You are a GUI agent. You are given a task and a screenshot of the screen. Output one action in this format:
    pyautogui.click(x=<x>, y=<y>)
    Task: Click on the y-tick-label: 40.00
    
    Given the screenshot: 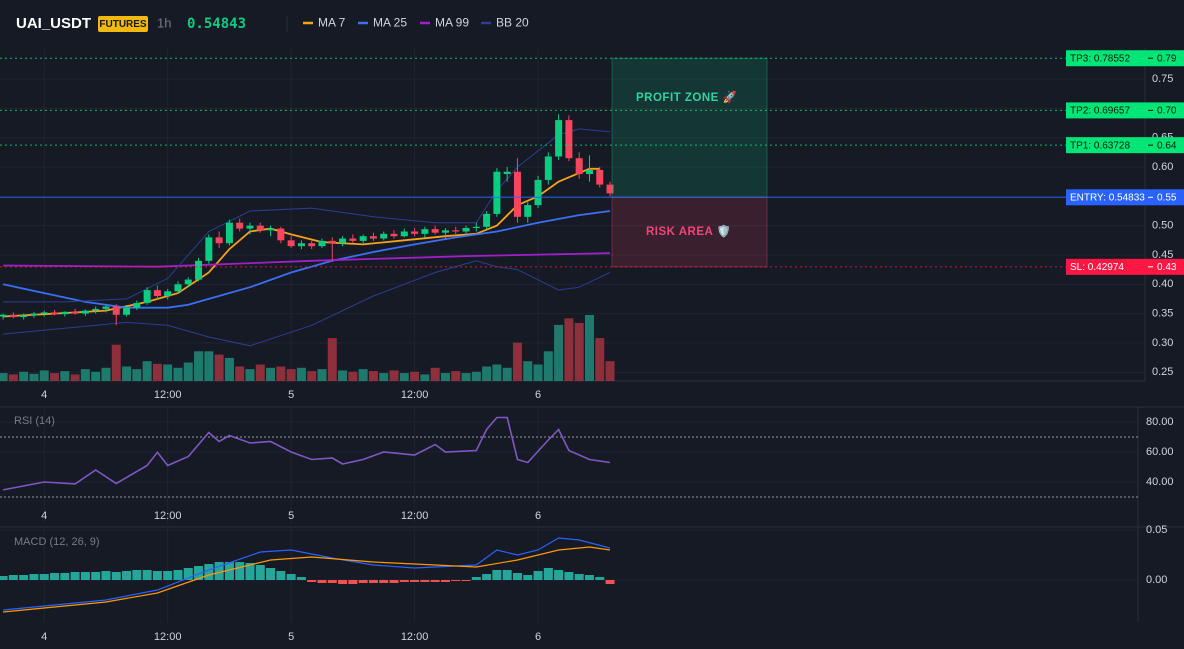 What is the action you would take?
    pyautogui.click(x=1160, y=482)
    